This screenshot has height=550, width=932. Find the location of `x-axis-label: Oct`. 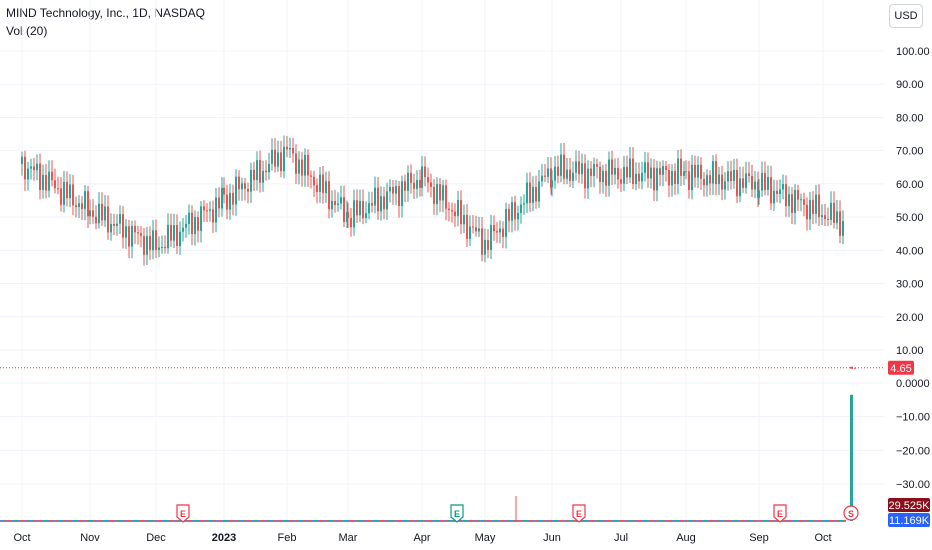

x-axis-label: Oct is located at coordinates (822, 538).